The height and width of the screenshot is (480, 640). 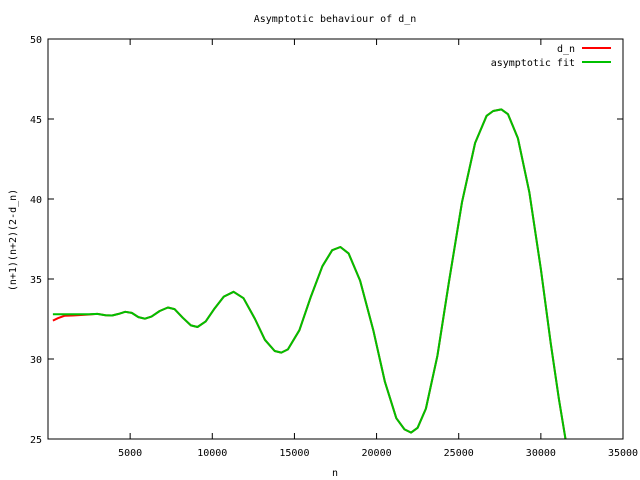 What do you see at coordinates (130, 453) in the screenshot?
I see `x-tick-label: 5000` at bounding box center [130, 453].